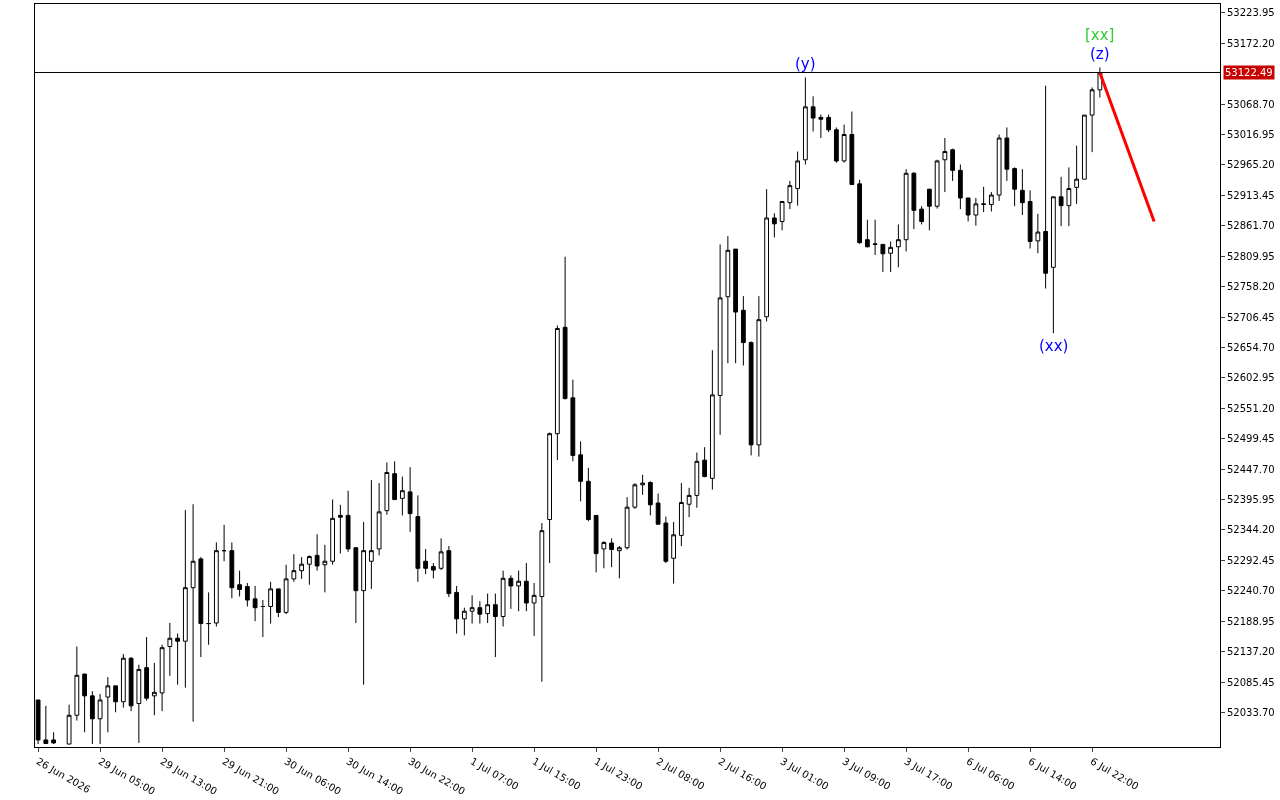  What do you see at coordinates (1251, 13) in the screenshot?
I see `y-tick-label: 53223.95` at bounding box center [1251, 13].